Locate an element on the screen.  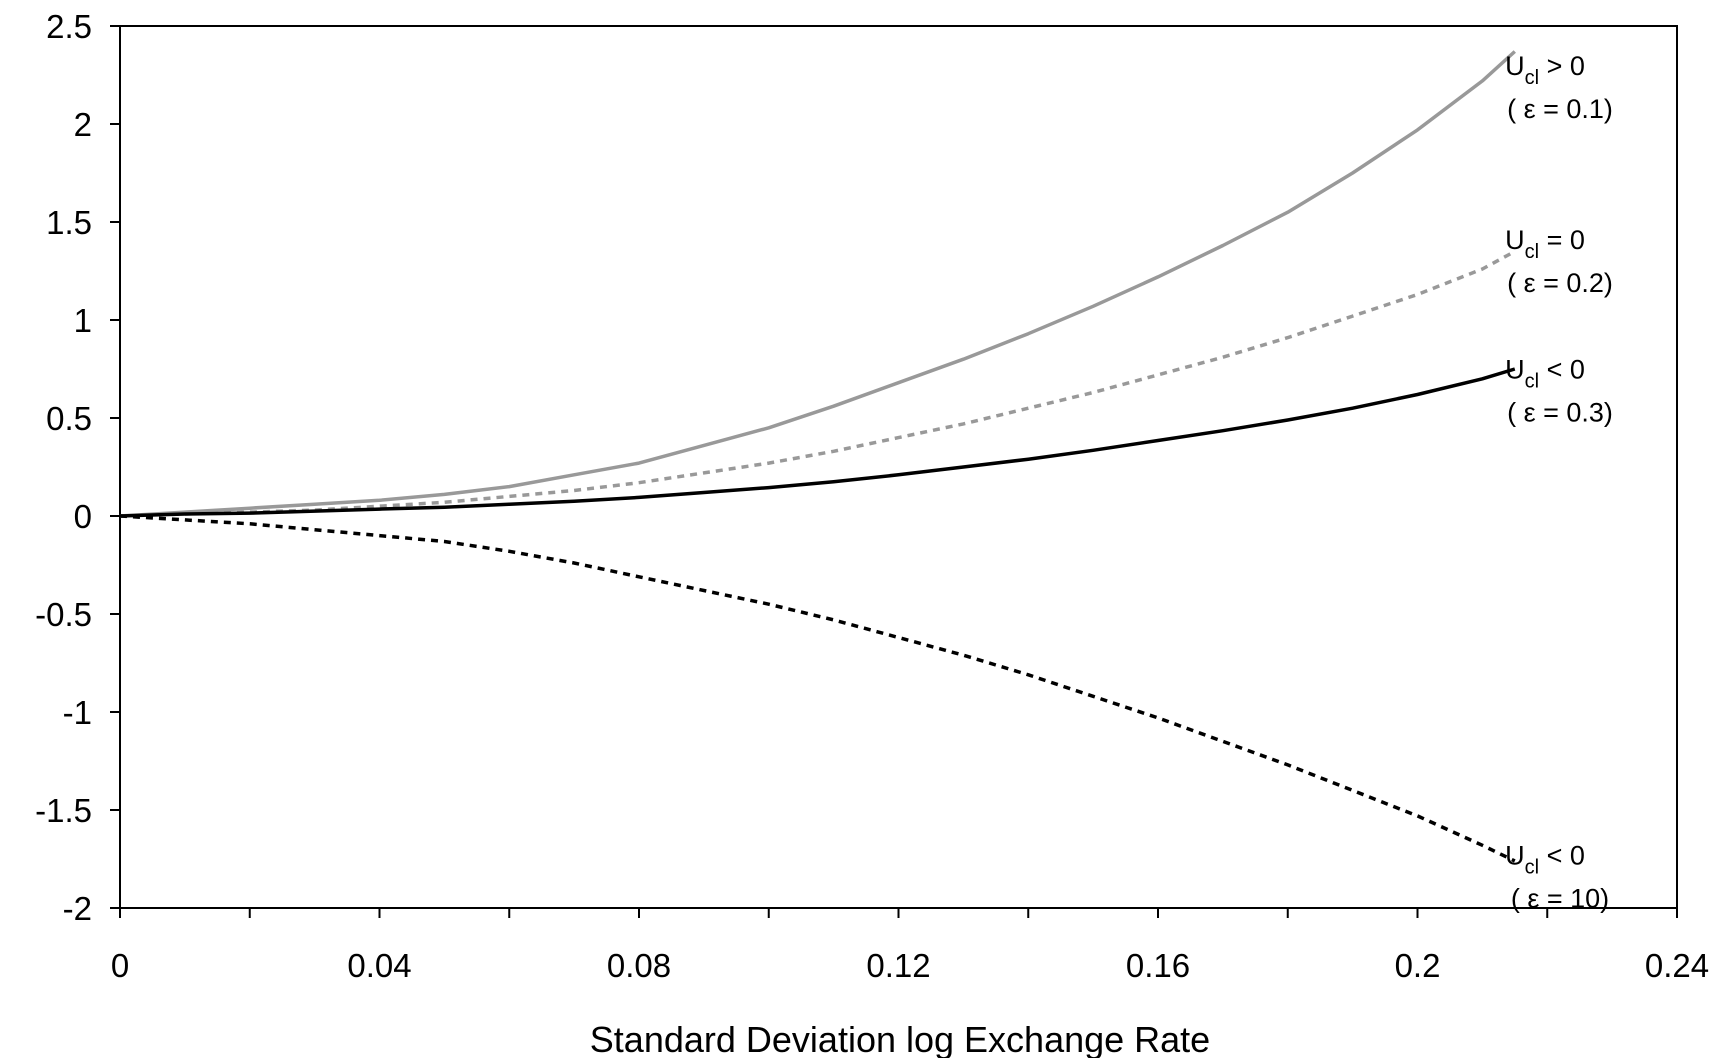
y-tick-label: 1.5 is located at coordinates (69, 222).